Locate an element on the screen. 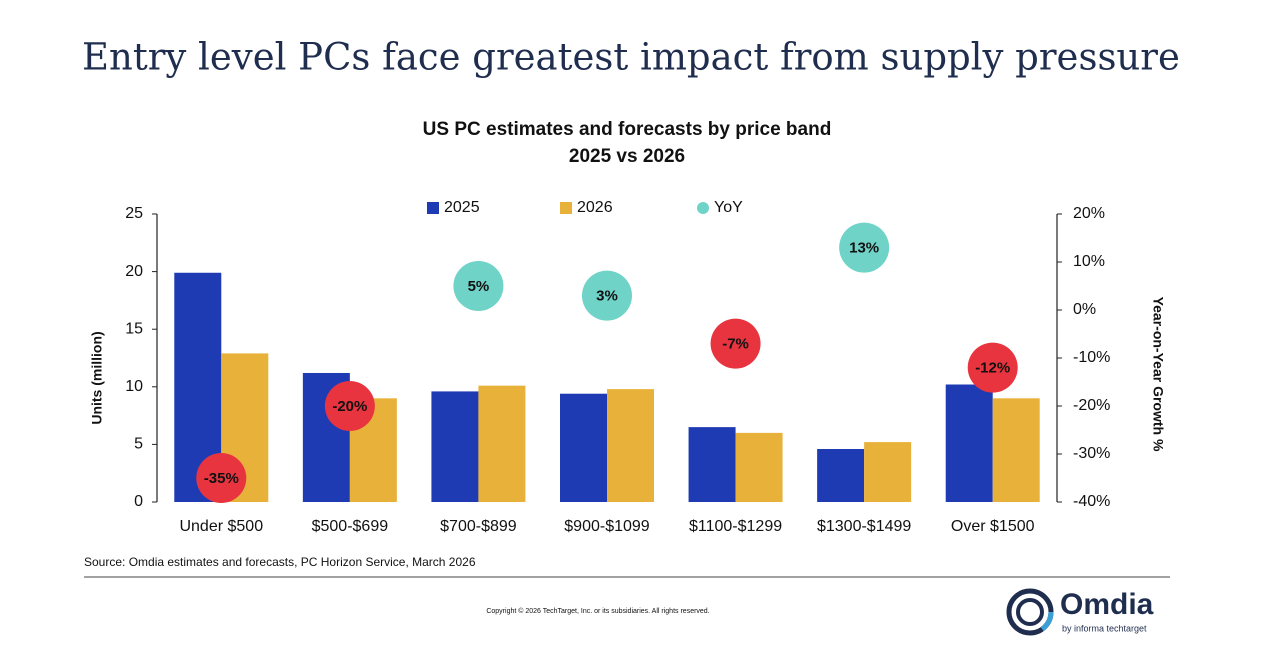 Image resolution: width=1268 pixels, height=652 pixels. data-label: 5% is located at coordinates (479, 286).